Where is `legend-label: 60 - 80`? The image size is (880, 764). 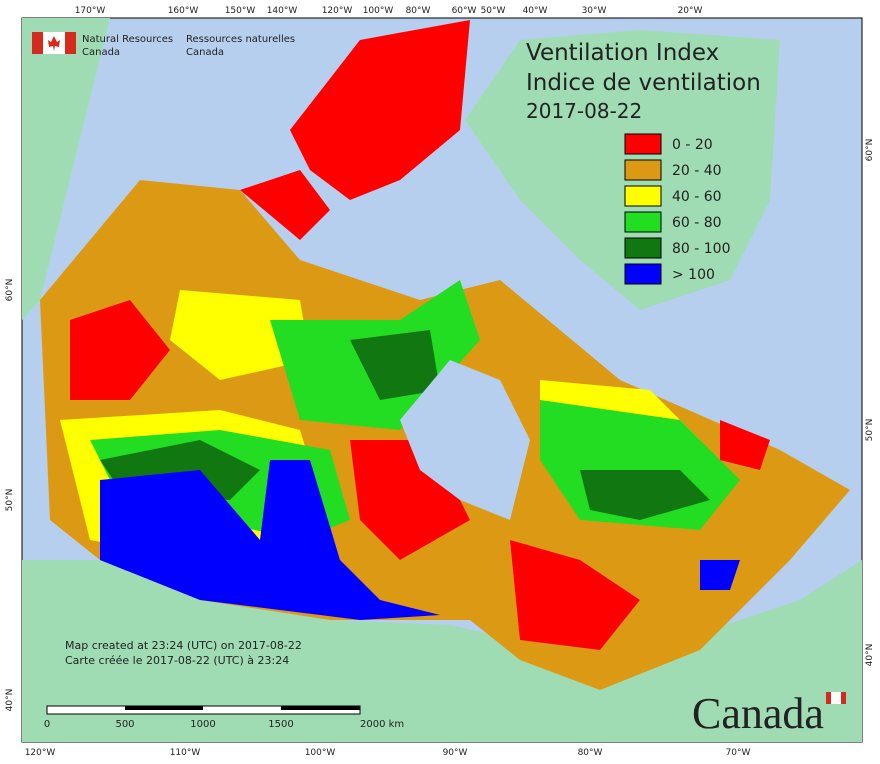
legend-label: 60 - 80 is located at coordinates (697, 223).